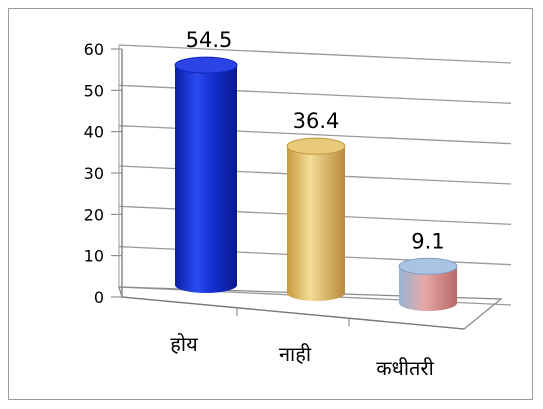 This screenshot has height=409, width=543. Describe the element at coordinates (209, 40) in the screenshot. I see `data-label: 54.5` at that location.